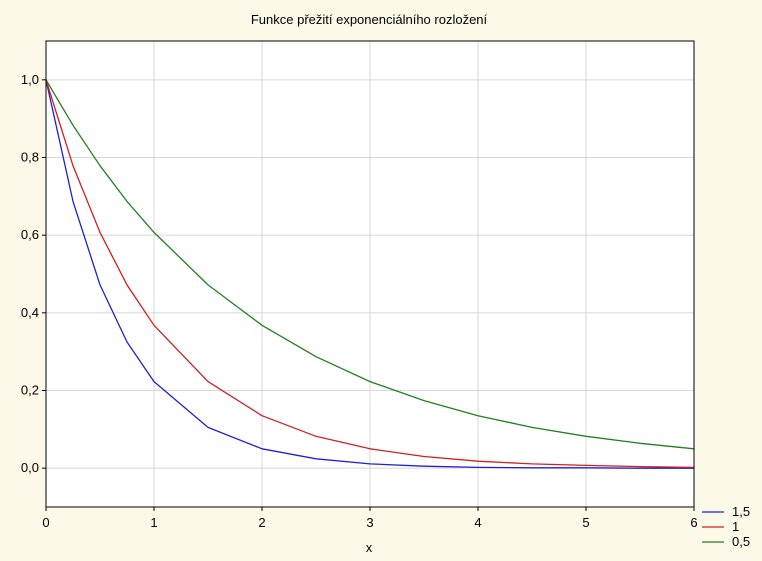  I want to click on chart-title: Funkce přežití exponenciálního rozložení, so click(369, 19).